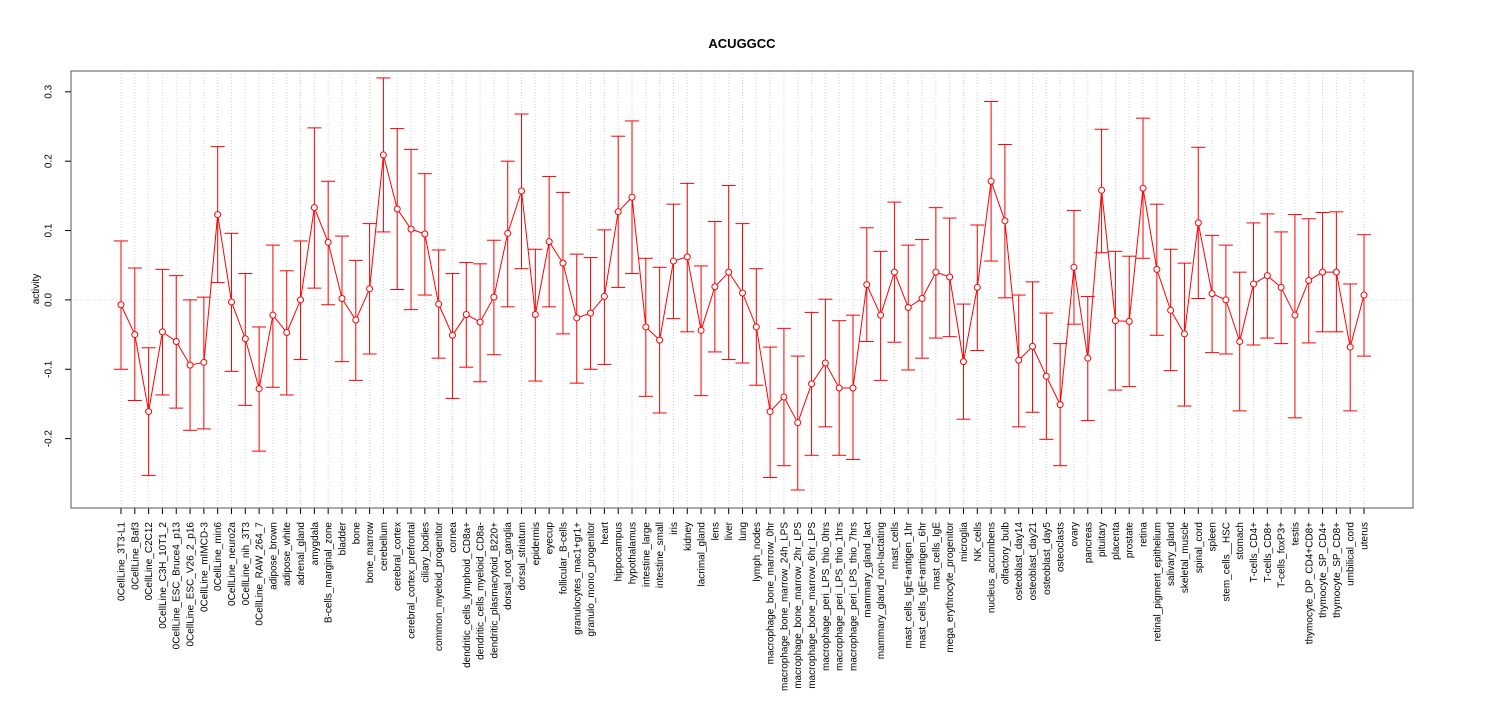  I want to click on y-axis-label: activity, so click(36, 289).